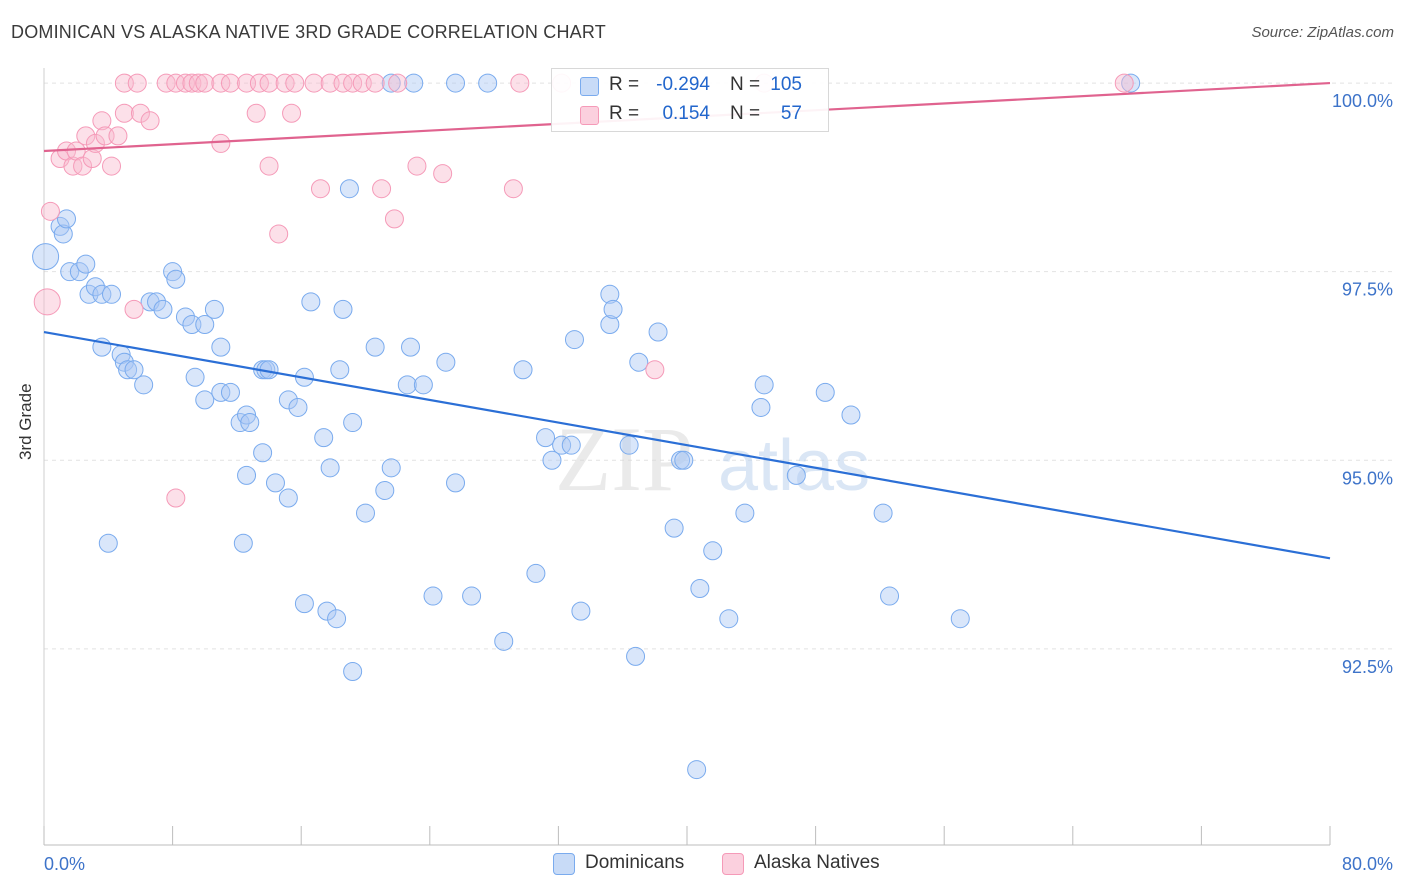  What do you see at coordinates (712, 459) in the screenshot?
I see `watermark: ZIP atlas` at bounding box center [712, 459].